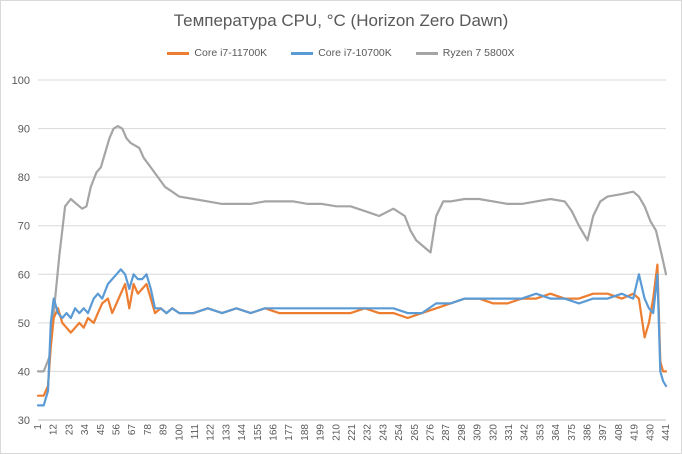  What do you see at coordinates (24, 178) in the screenshot?
I see `y-tick-label-80: 80` at bounding box center [24, 178].